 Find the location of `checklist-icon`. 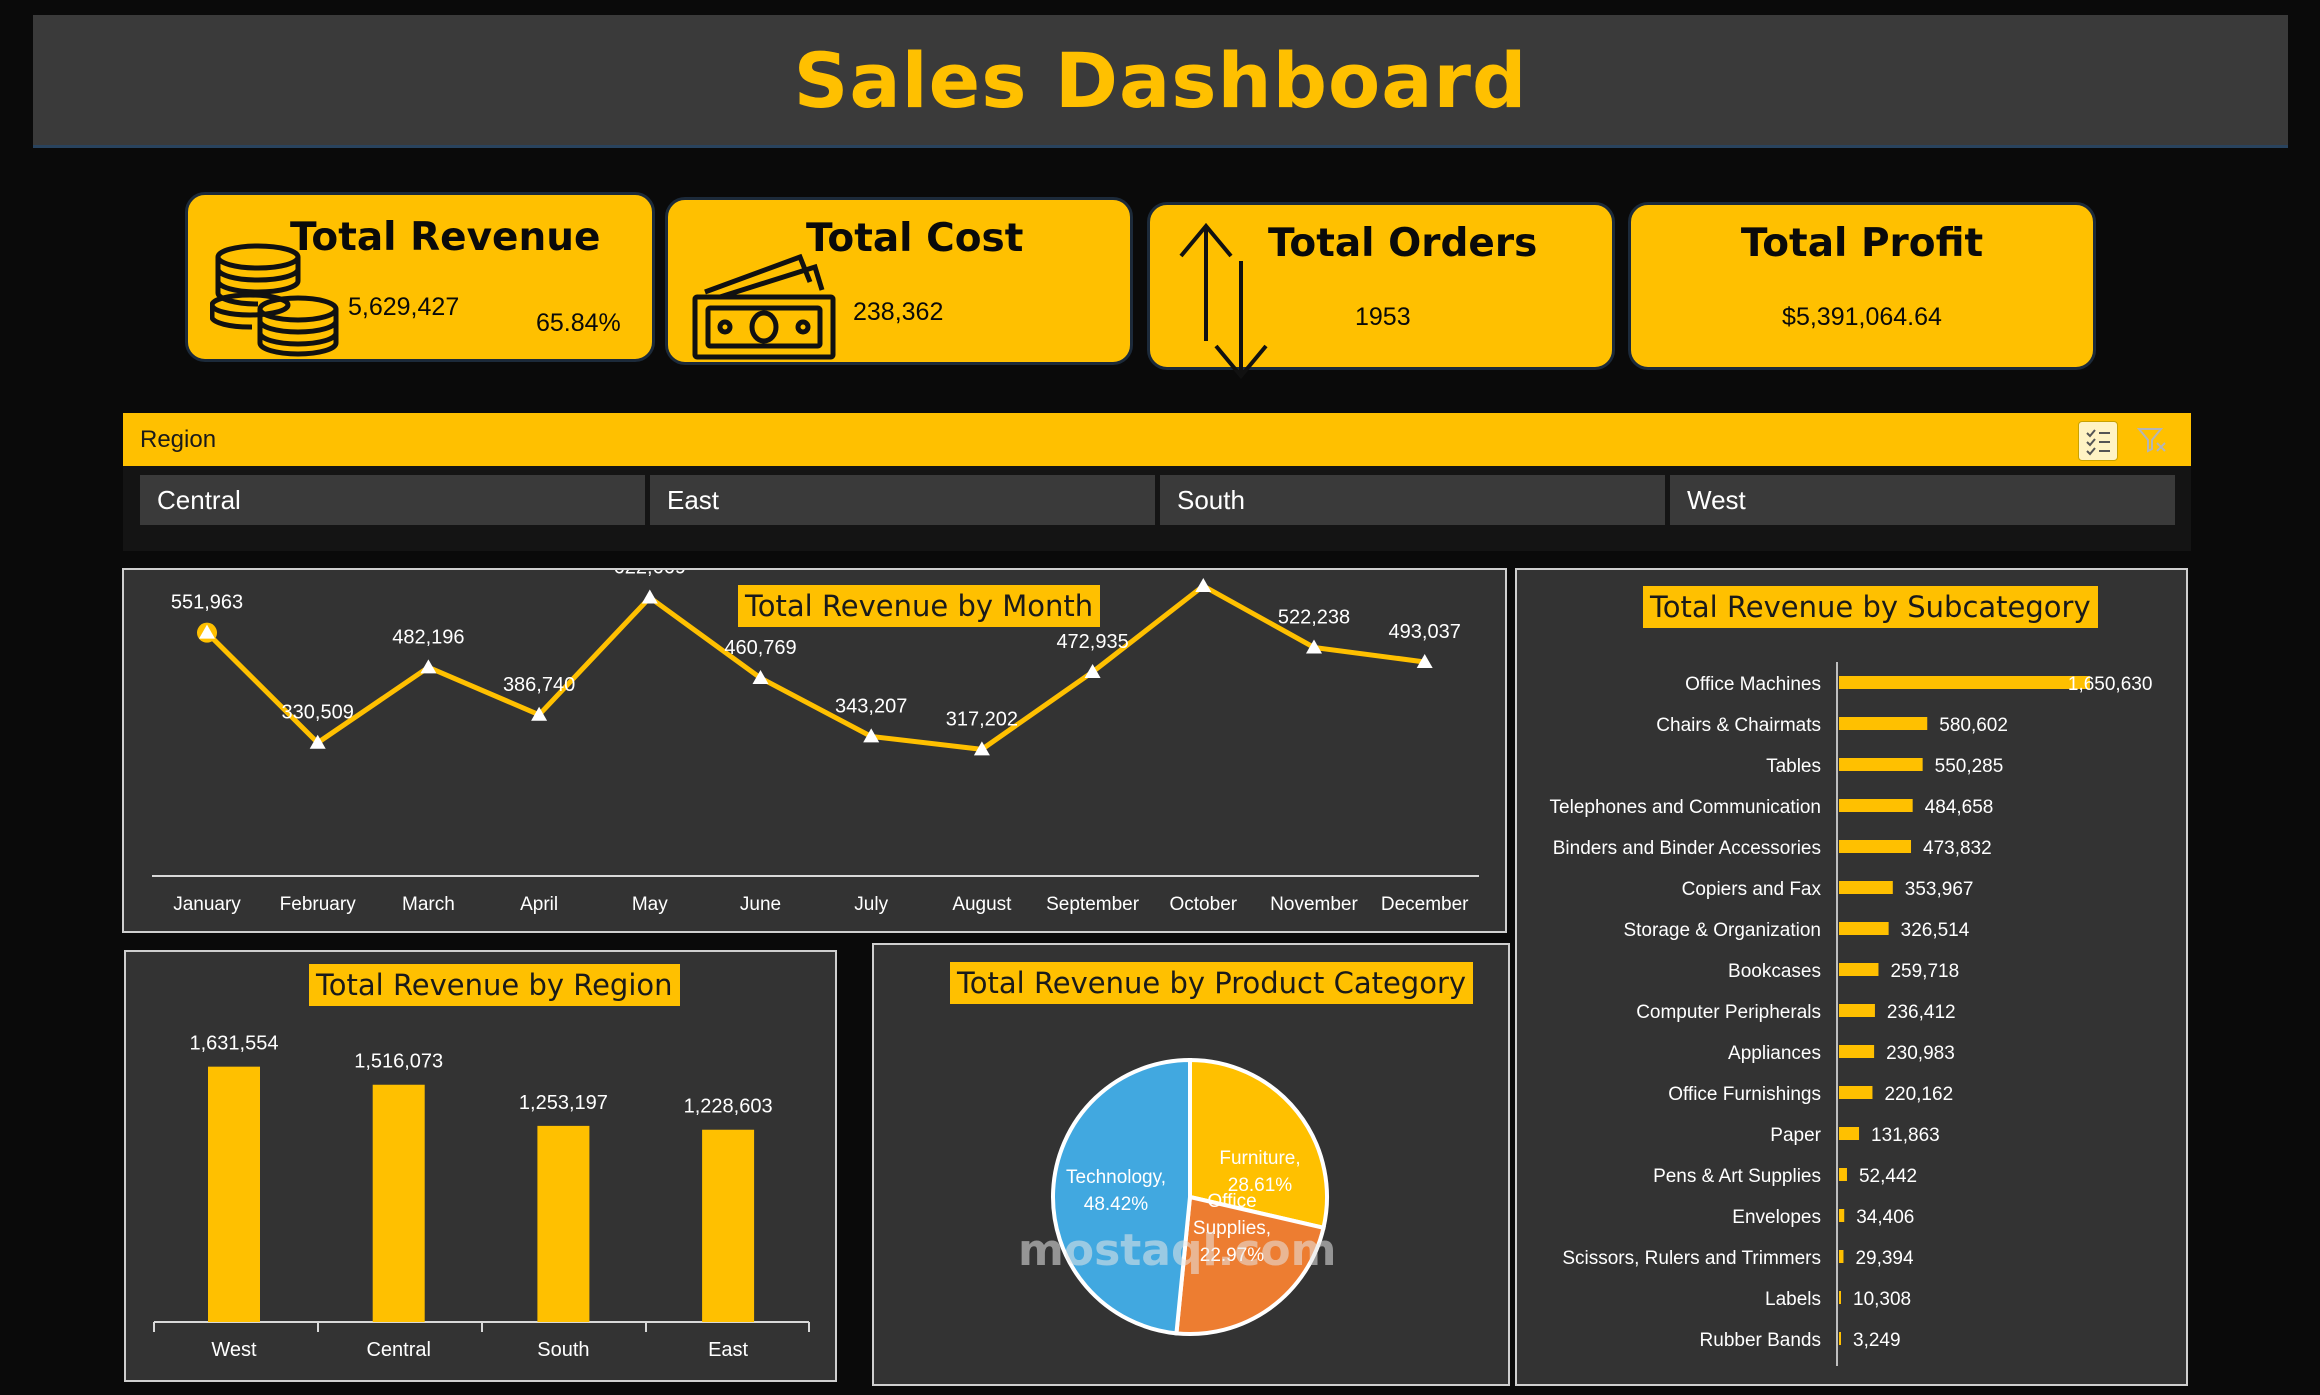

checklist-icon is located at coordinates (2098, 442).